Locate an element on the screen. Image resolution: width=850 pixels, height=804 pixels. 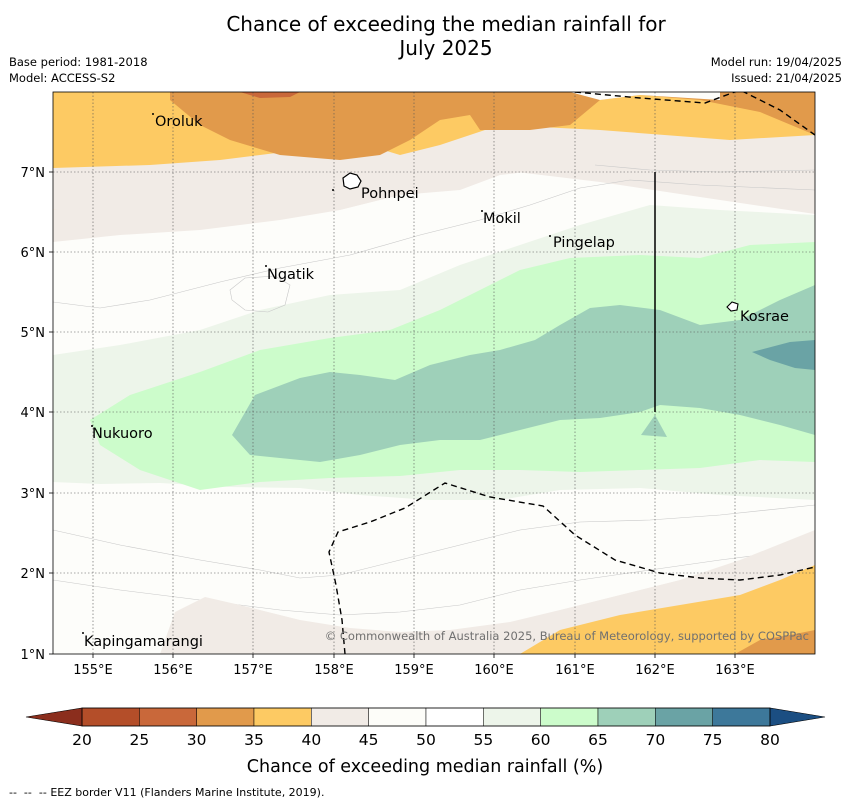
model-run: Model run: 19/04/2025 is located at coordinates (776, 62).